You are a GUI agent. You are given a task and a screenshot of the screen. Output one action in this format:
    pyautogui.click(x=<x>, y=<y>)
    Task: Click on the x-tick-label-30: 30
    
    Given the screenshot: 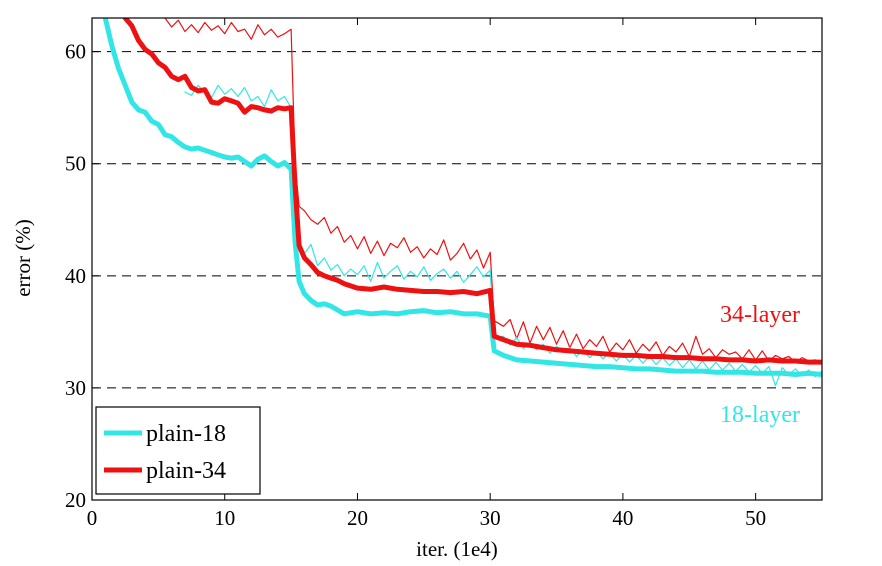 What is the action you would take?
    pyautogui.click(x=490, y=518)
    